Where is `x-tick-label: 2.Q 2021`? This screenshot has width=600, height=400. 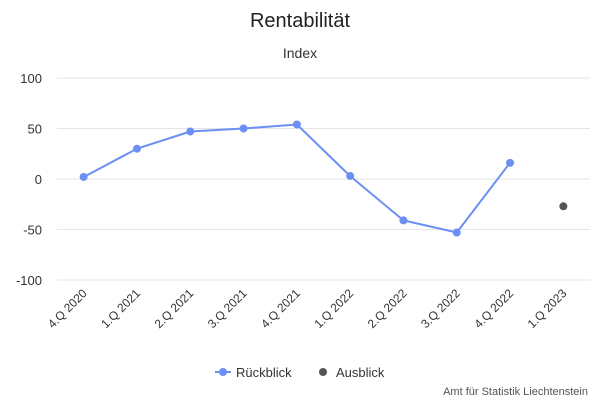 x-tick-label: 2.Q 2021 is located at coordinates (174, 308).